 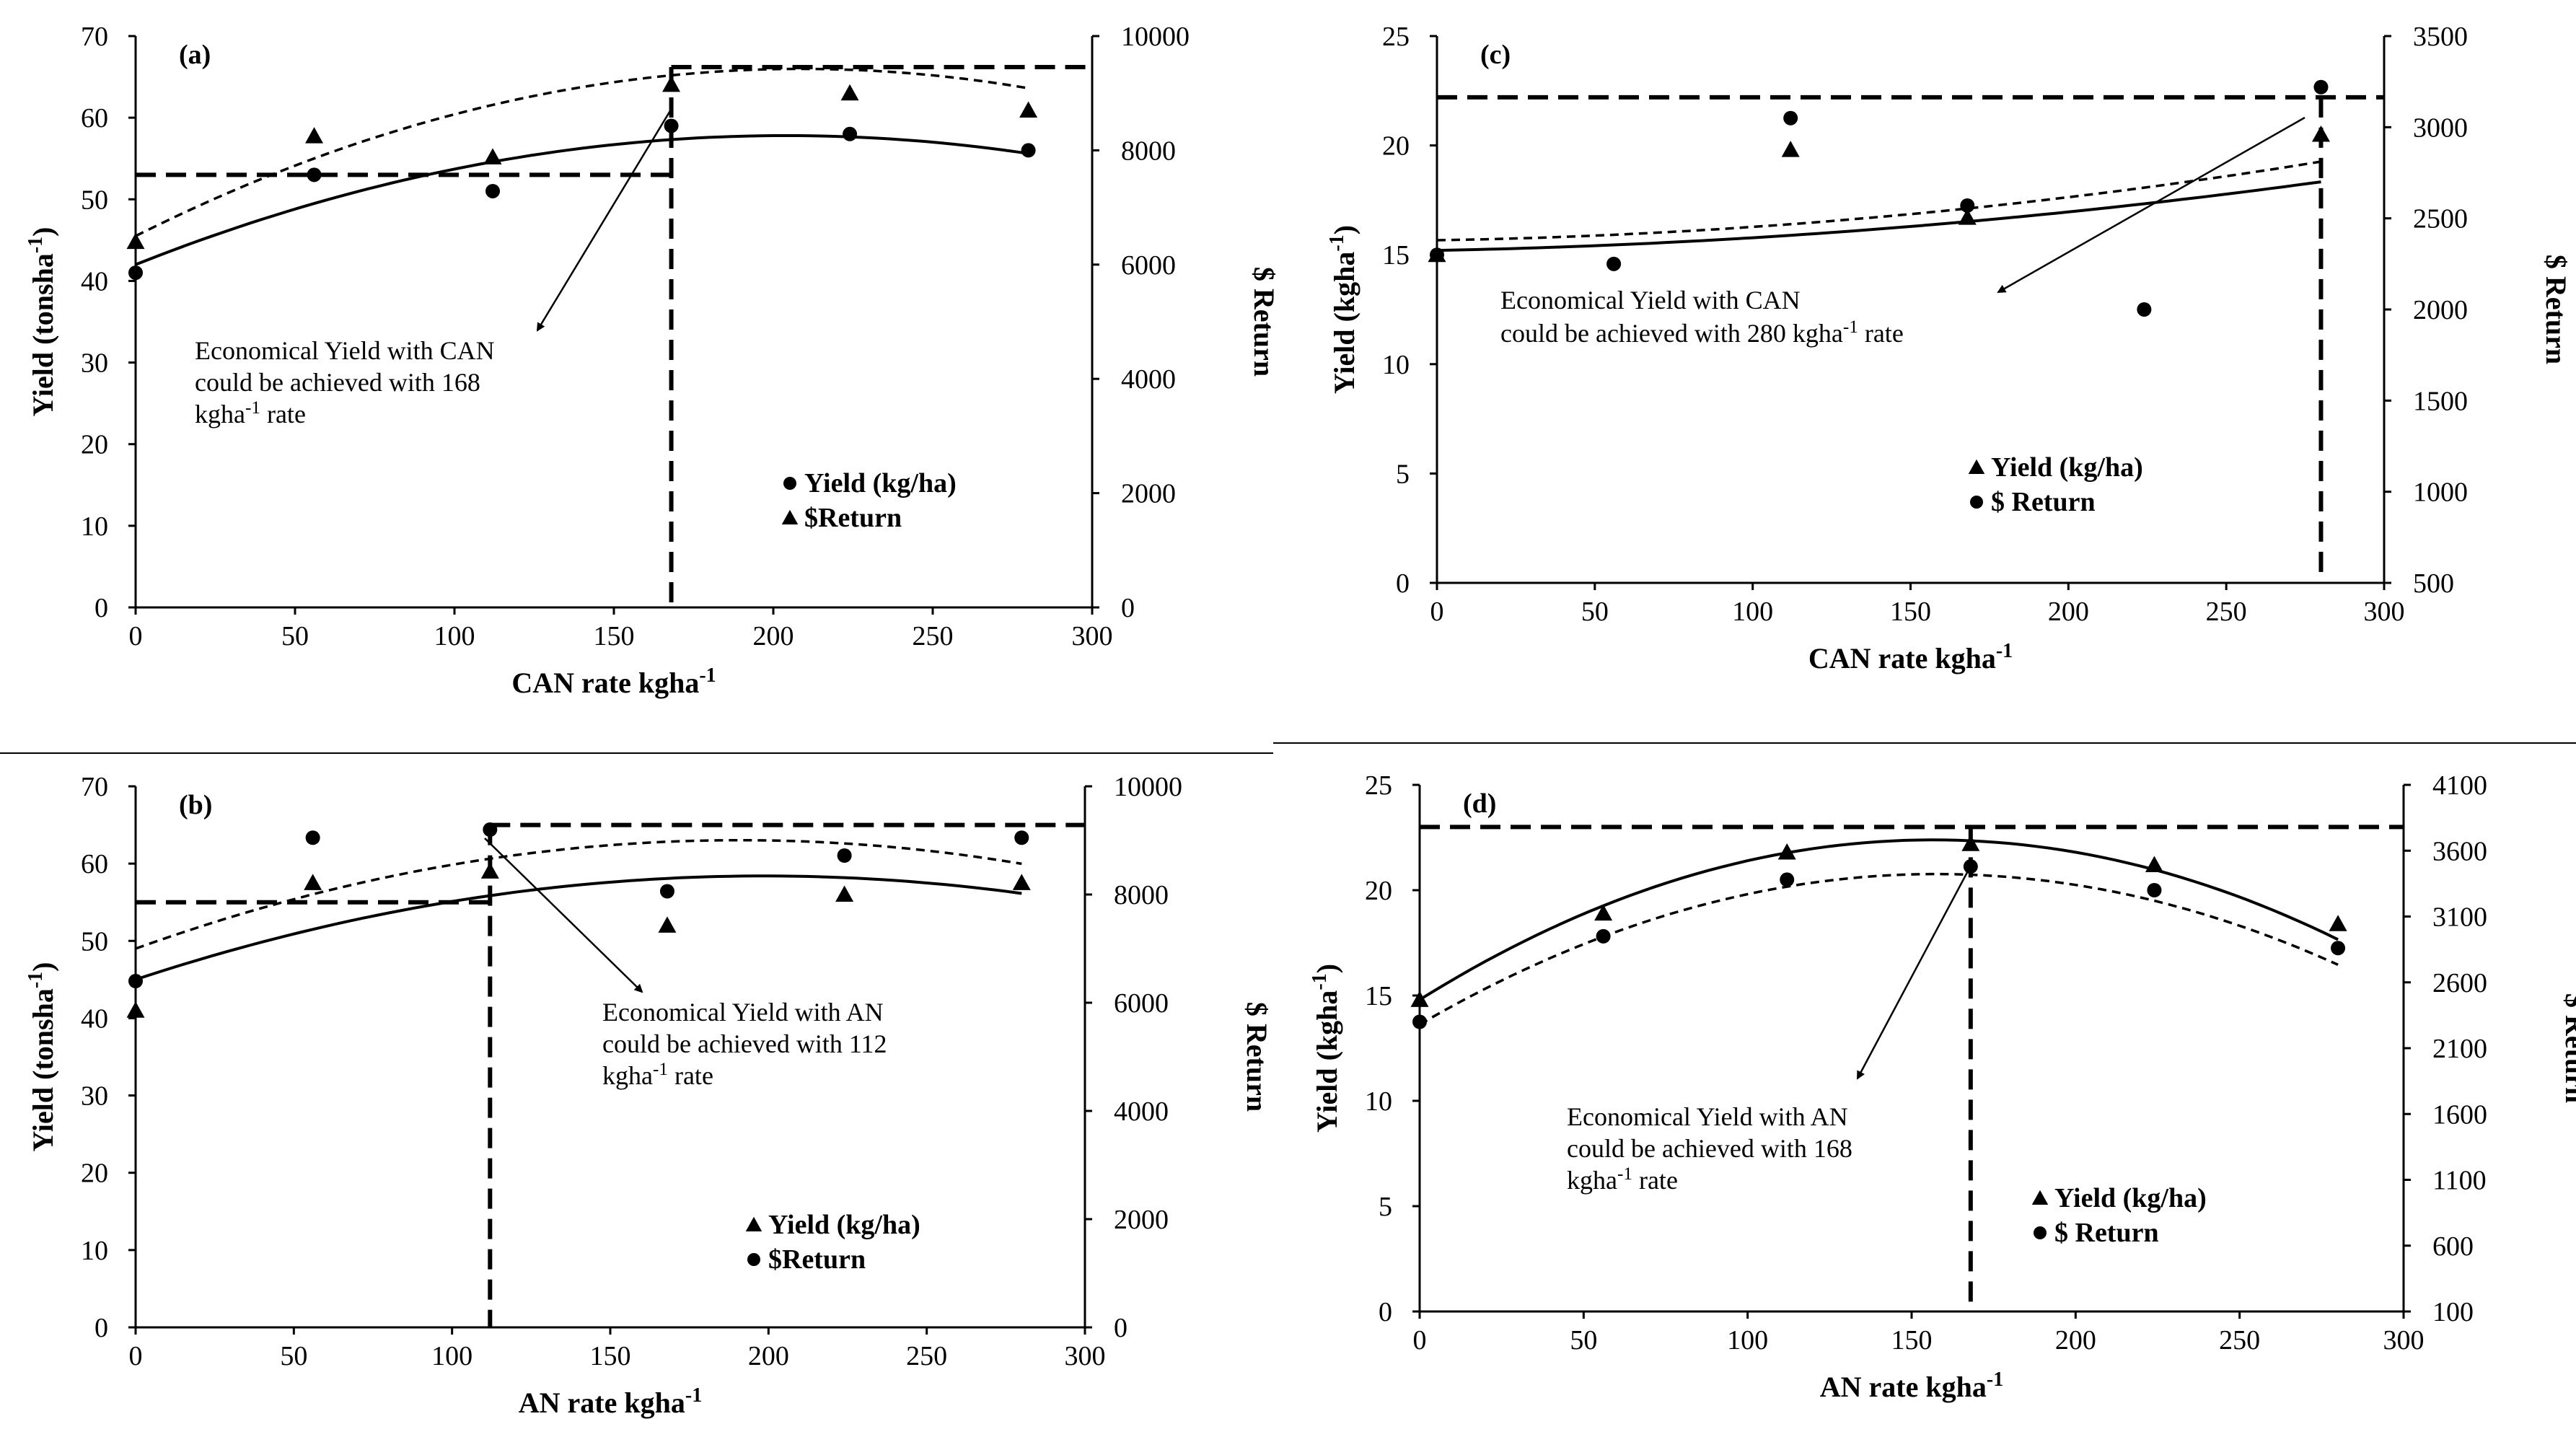 I want to click on y-right-tick-label: 100, so click(x=2453, y=1312).